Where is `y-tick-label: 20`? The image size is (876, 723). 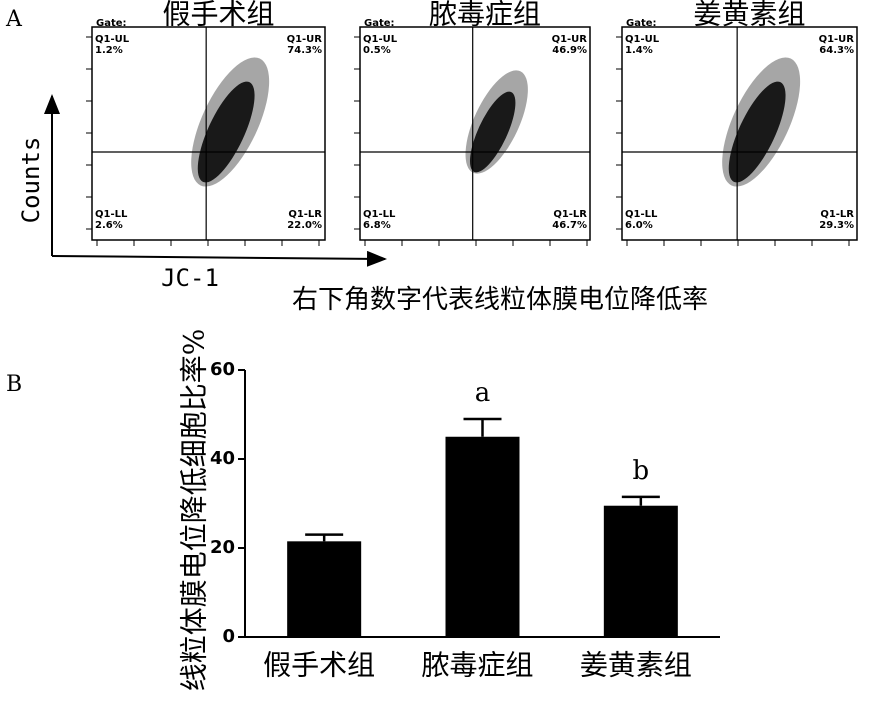 y-tick-label: 20 is located at coordinates (222, 547).